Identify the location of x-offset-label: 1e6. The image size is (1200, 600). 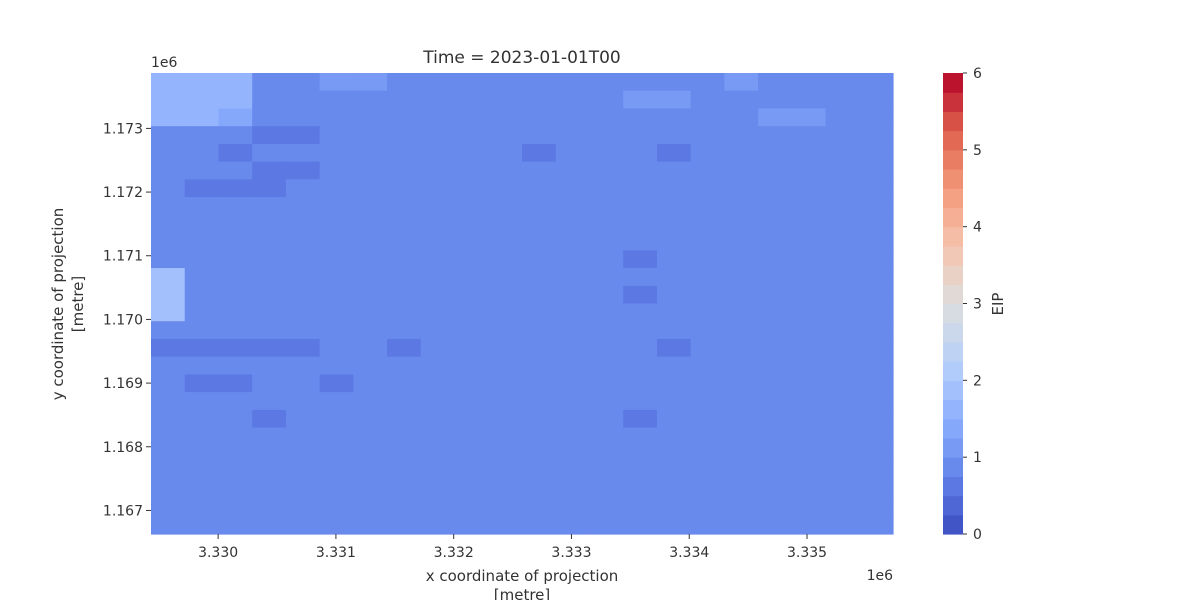
(880, 576).